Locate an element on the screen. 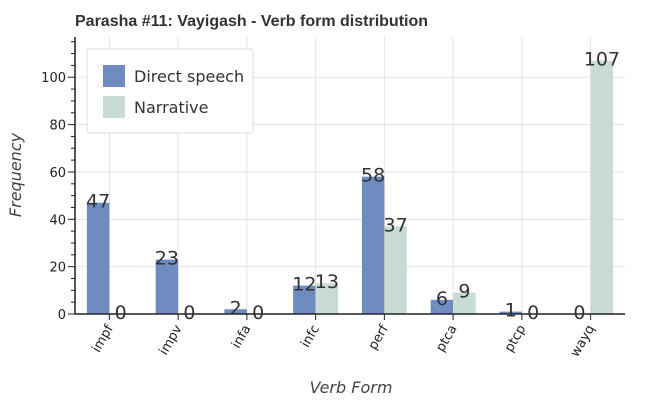  bar-infc-narrative is located at coordinates (327, 298).